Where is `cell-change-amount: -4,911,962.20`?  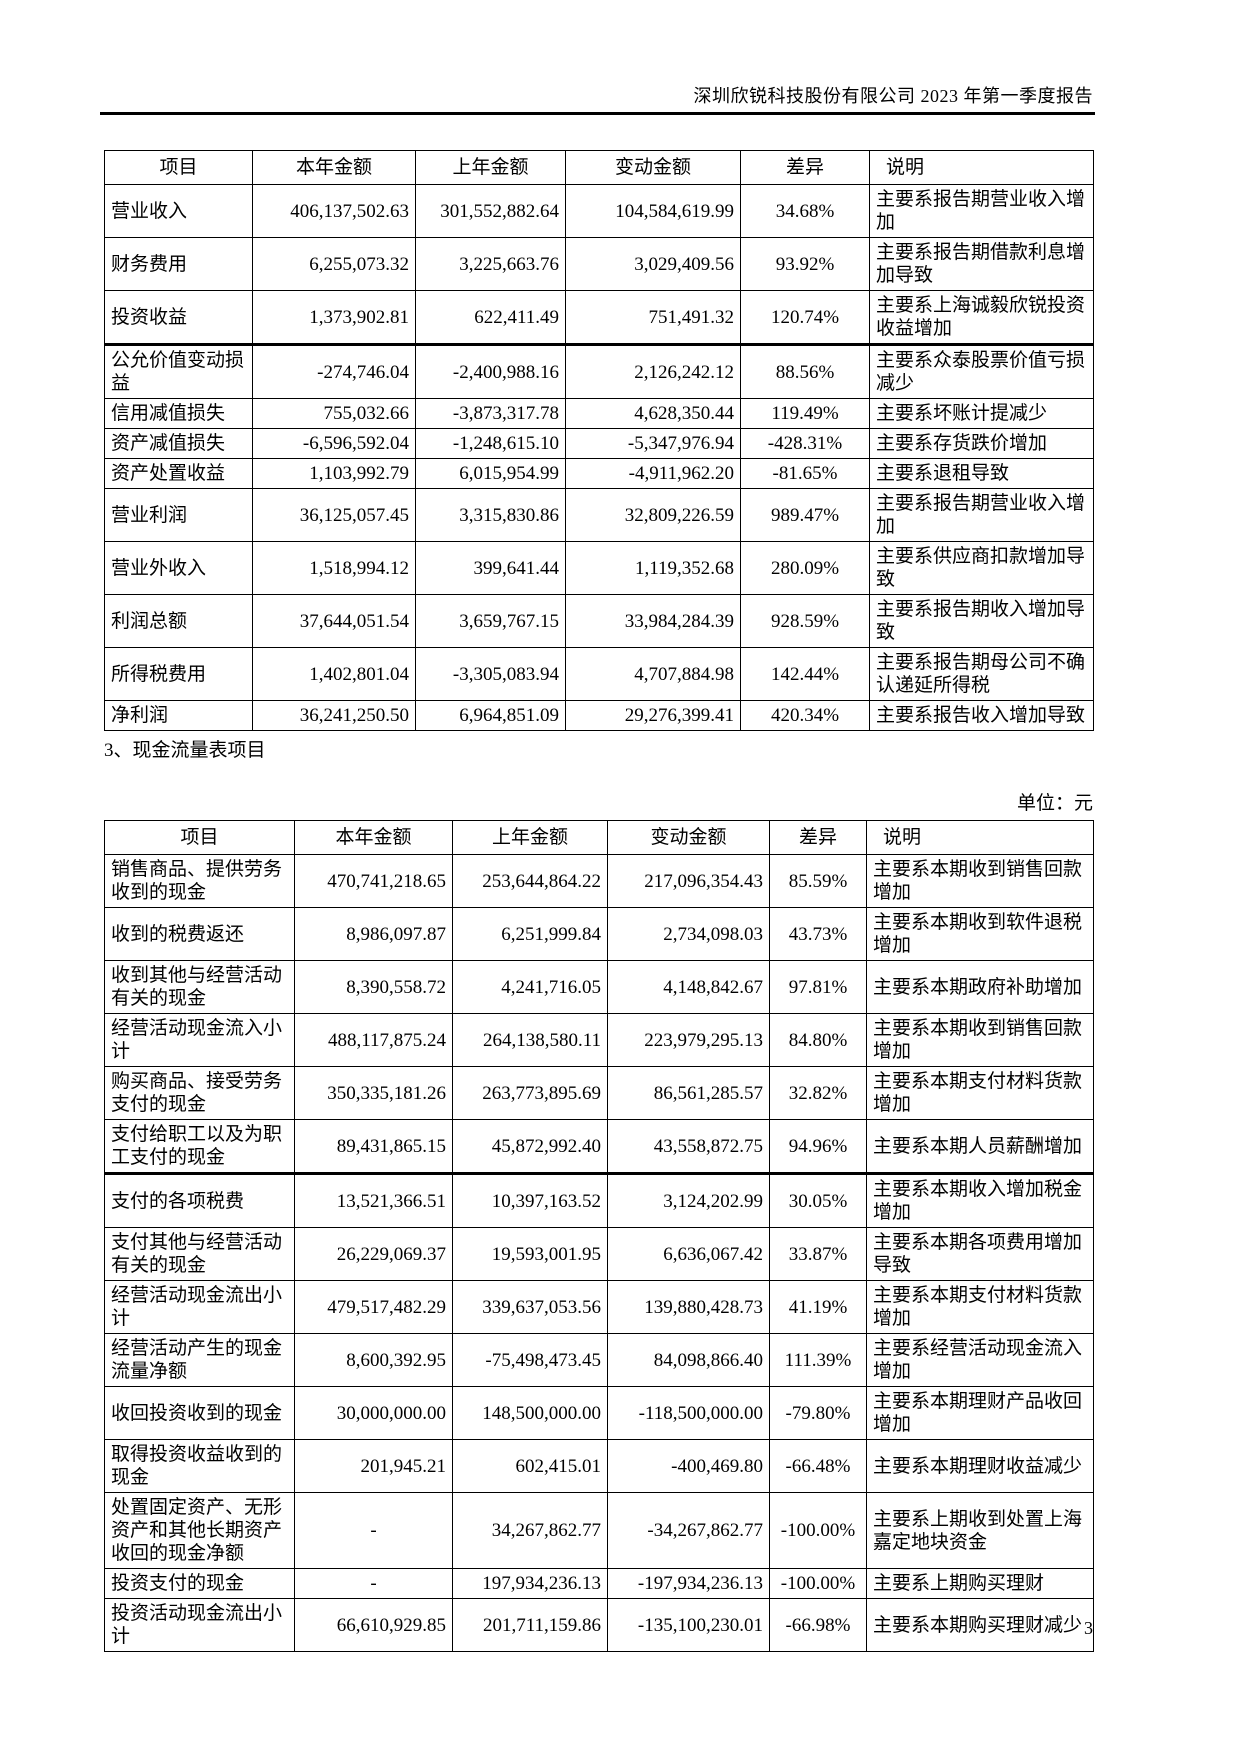
cell-change-amount: -4,911,962.20 is located at coordinates (653, 473).